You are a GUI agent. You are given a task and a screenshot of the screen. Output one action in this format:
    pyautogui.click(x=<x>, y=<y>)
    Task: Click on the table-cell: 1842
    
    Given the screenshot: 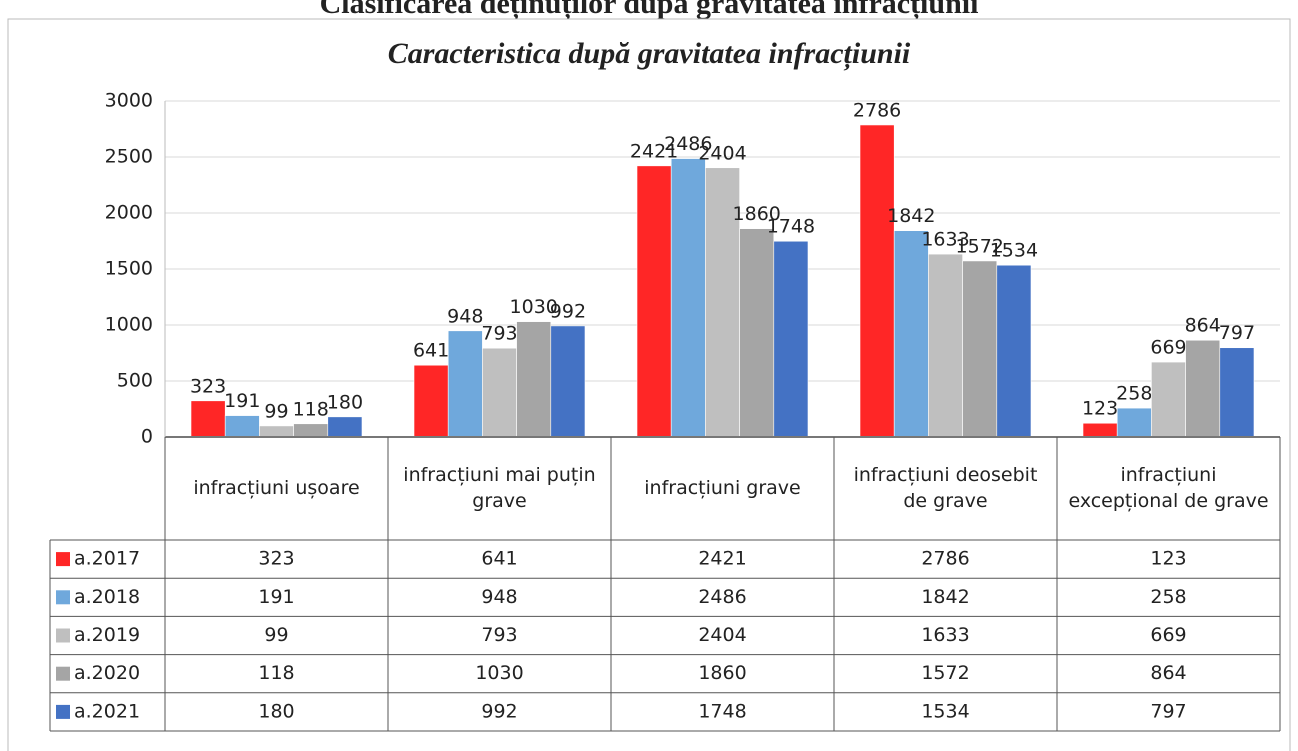 What is the action you would take?
    pyautogui.click(x=945, y=597)
    